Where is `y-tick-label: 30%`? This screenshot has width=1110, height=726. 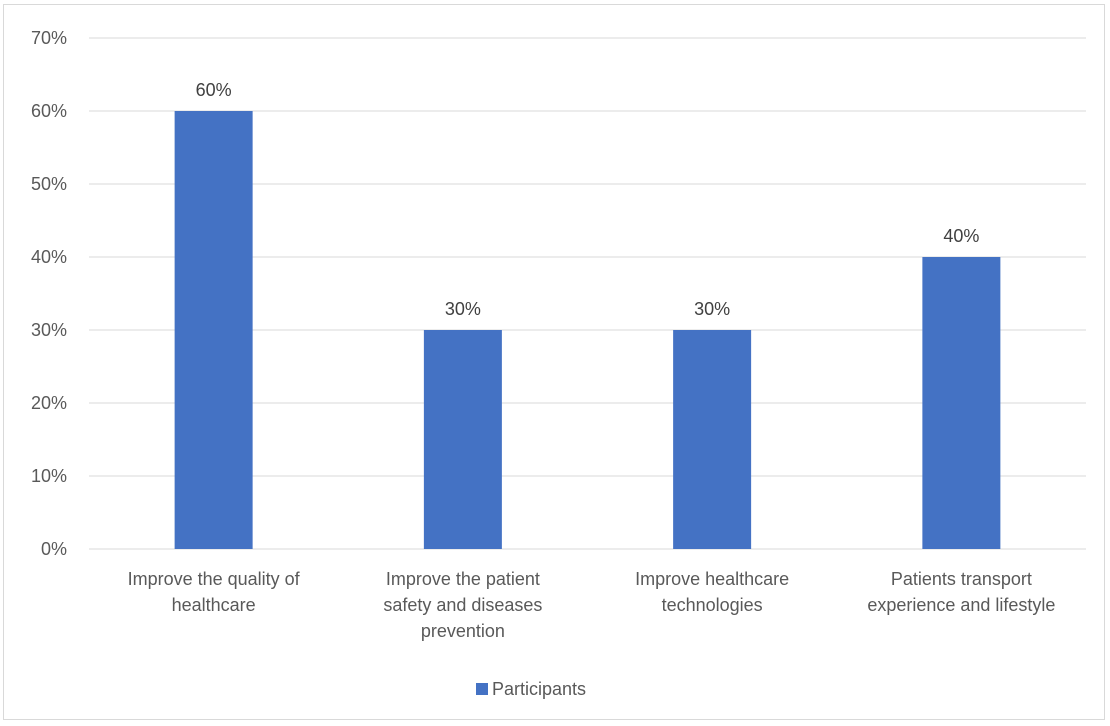
y-tick-label: 30% is located at coordinates (49, 330).